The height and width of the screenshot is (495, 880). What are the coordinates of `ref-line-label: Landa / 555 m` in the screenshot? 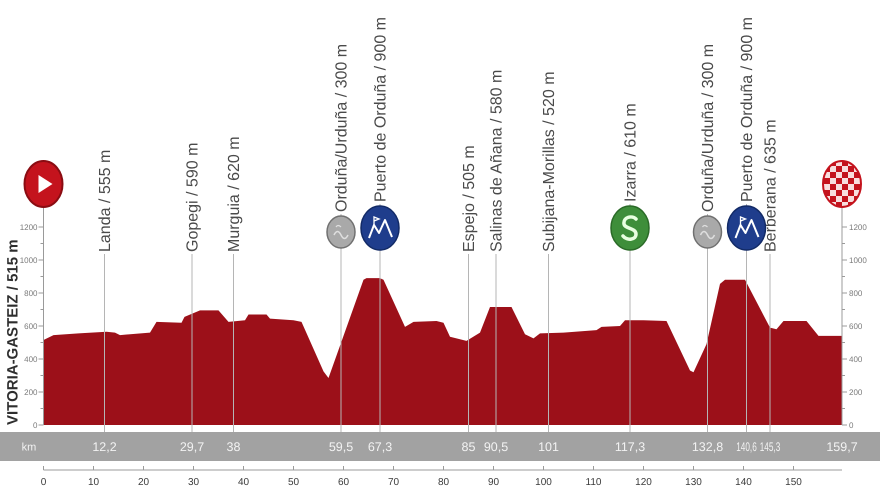 It's located at (105, 201).